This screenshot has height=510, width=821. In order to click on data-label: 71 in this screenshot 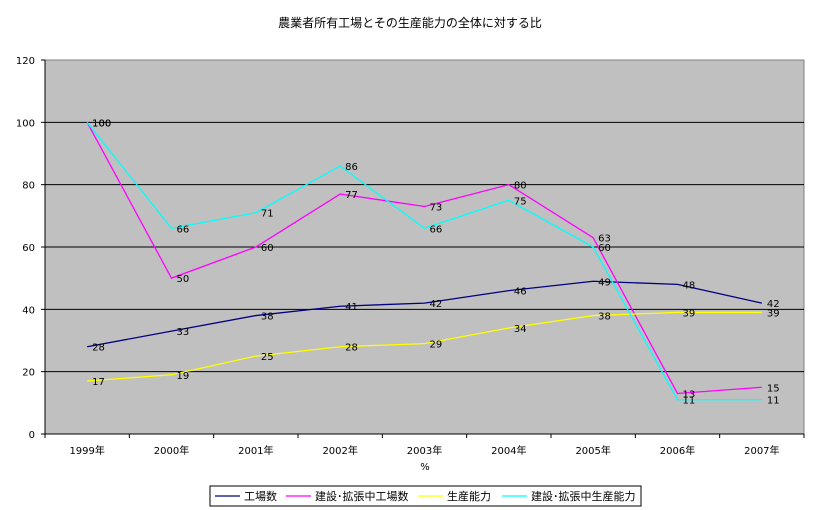, I will do `click(267, 214)`.